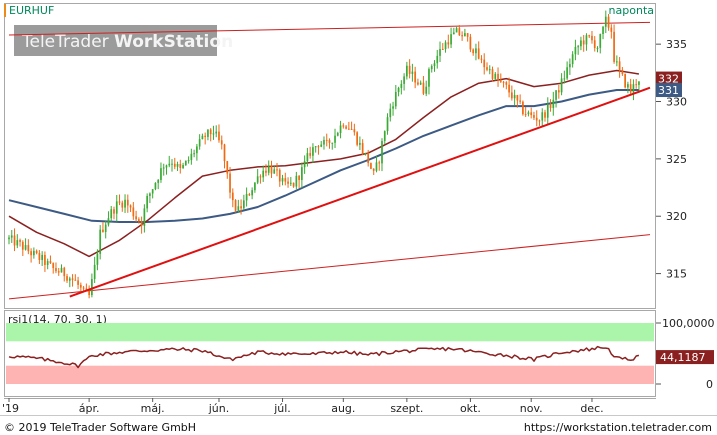 The height and width of the screenshot is (435, 717). I want to click on x-tick-label: jún., so click(219, 408).